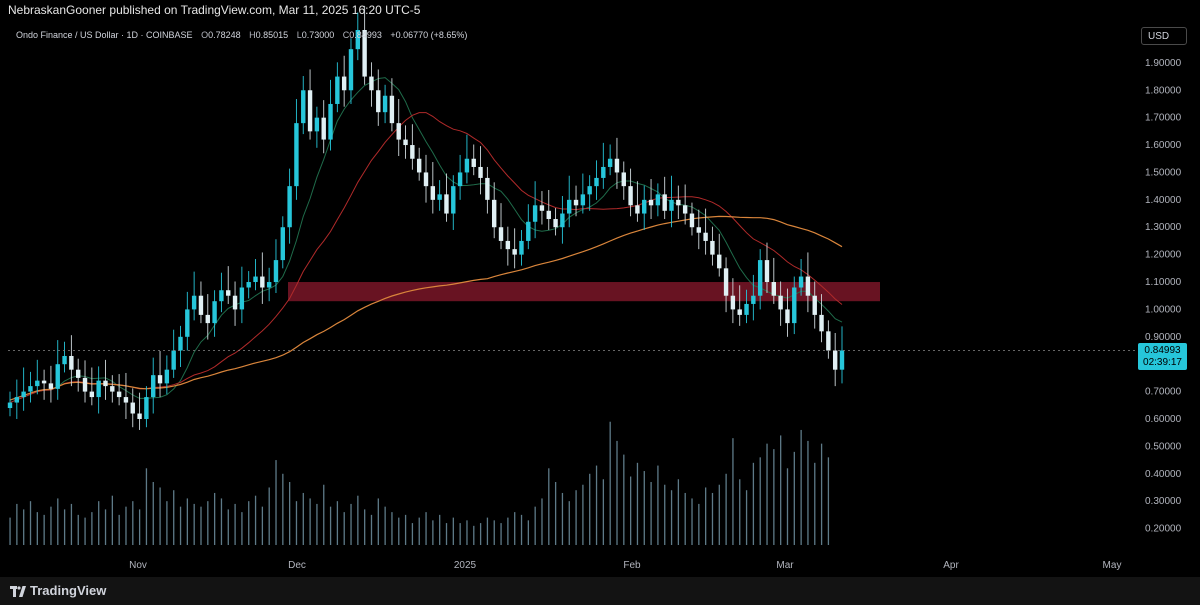 Image resolution: width=1200 pixels, height=605 pixels. Describe the element at coordinates (1163, 392) in the screenshot. I see `price-tick-label: 0.70000` at that location.